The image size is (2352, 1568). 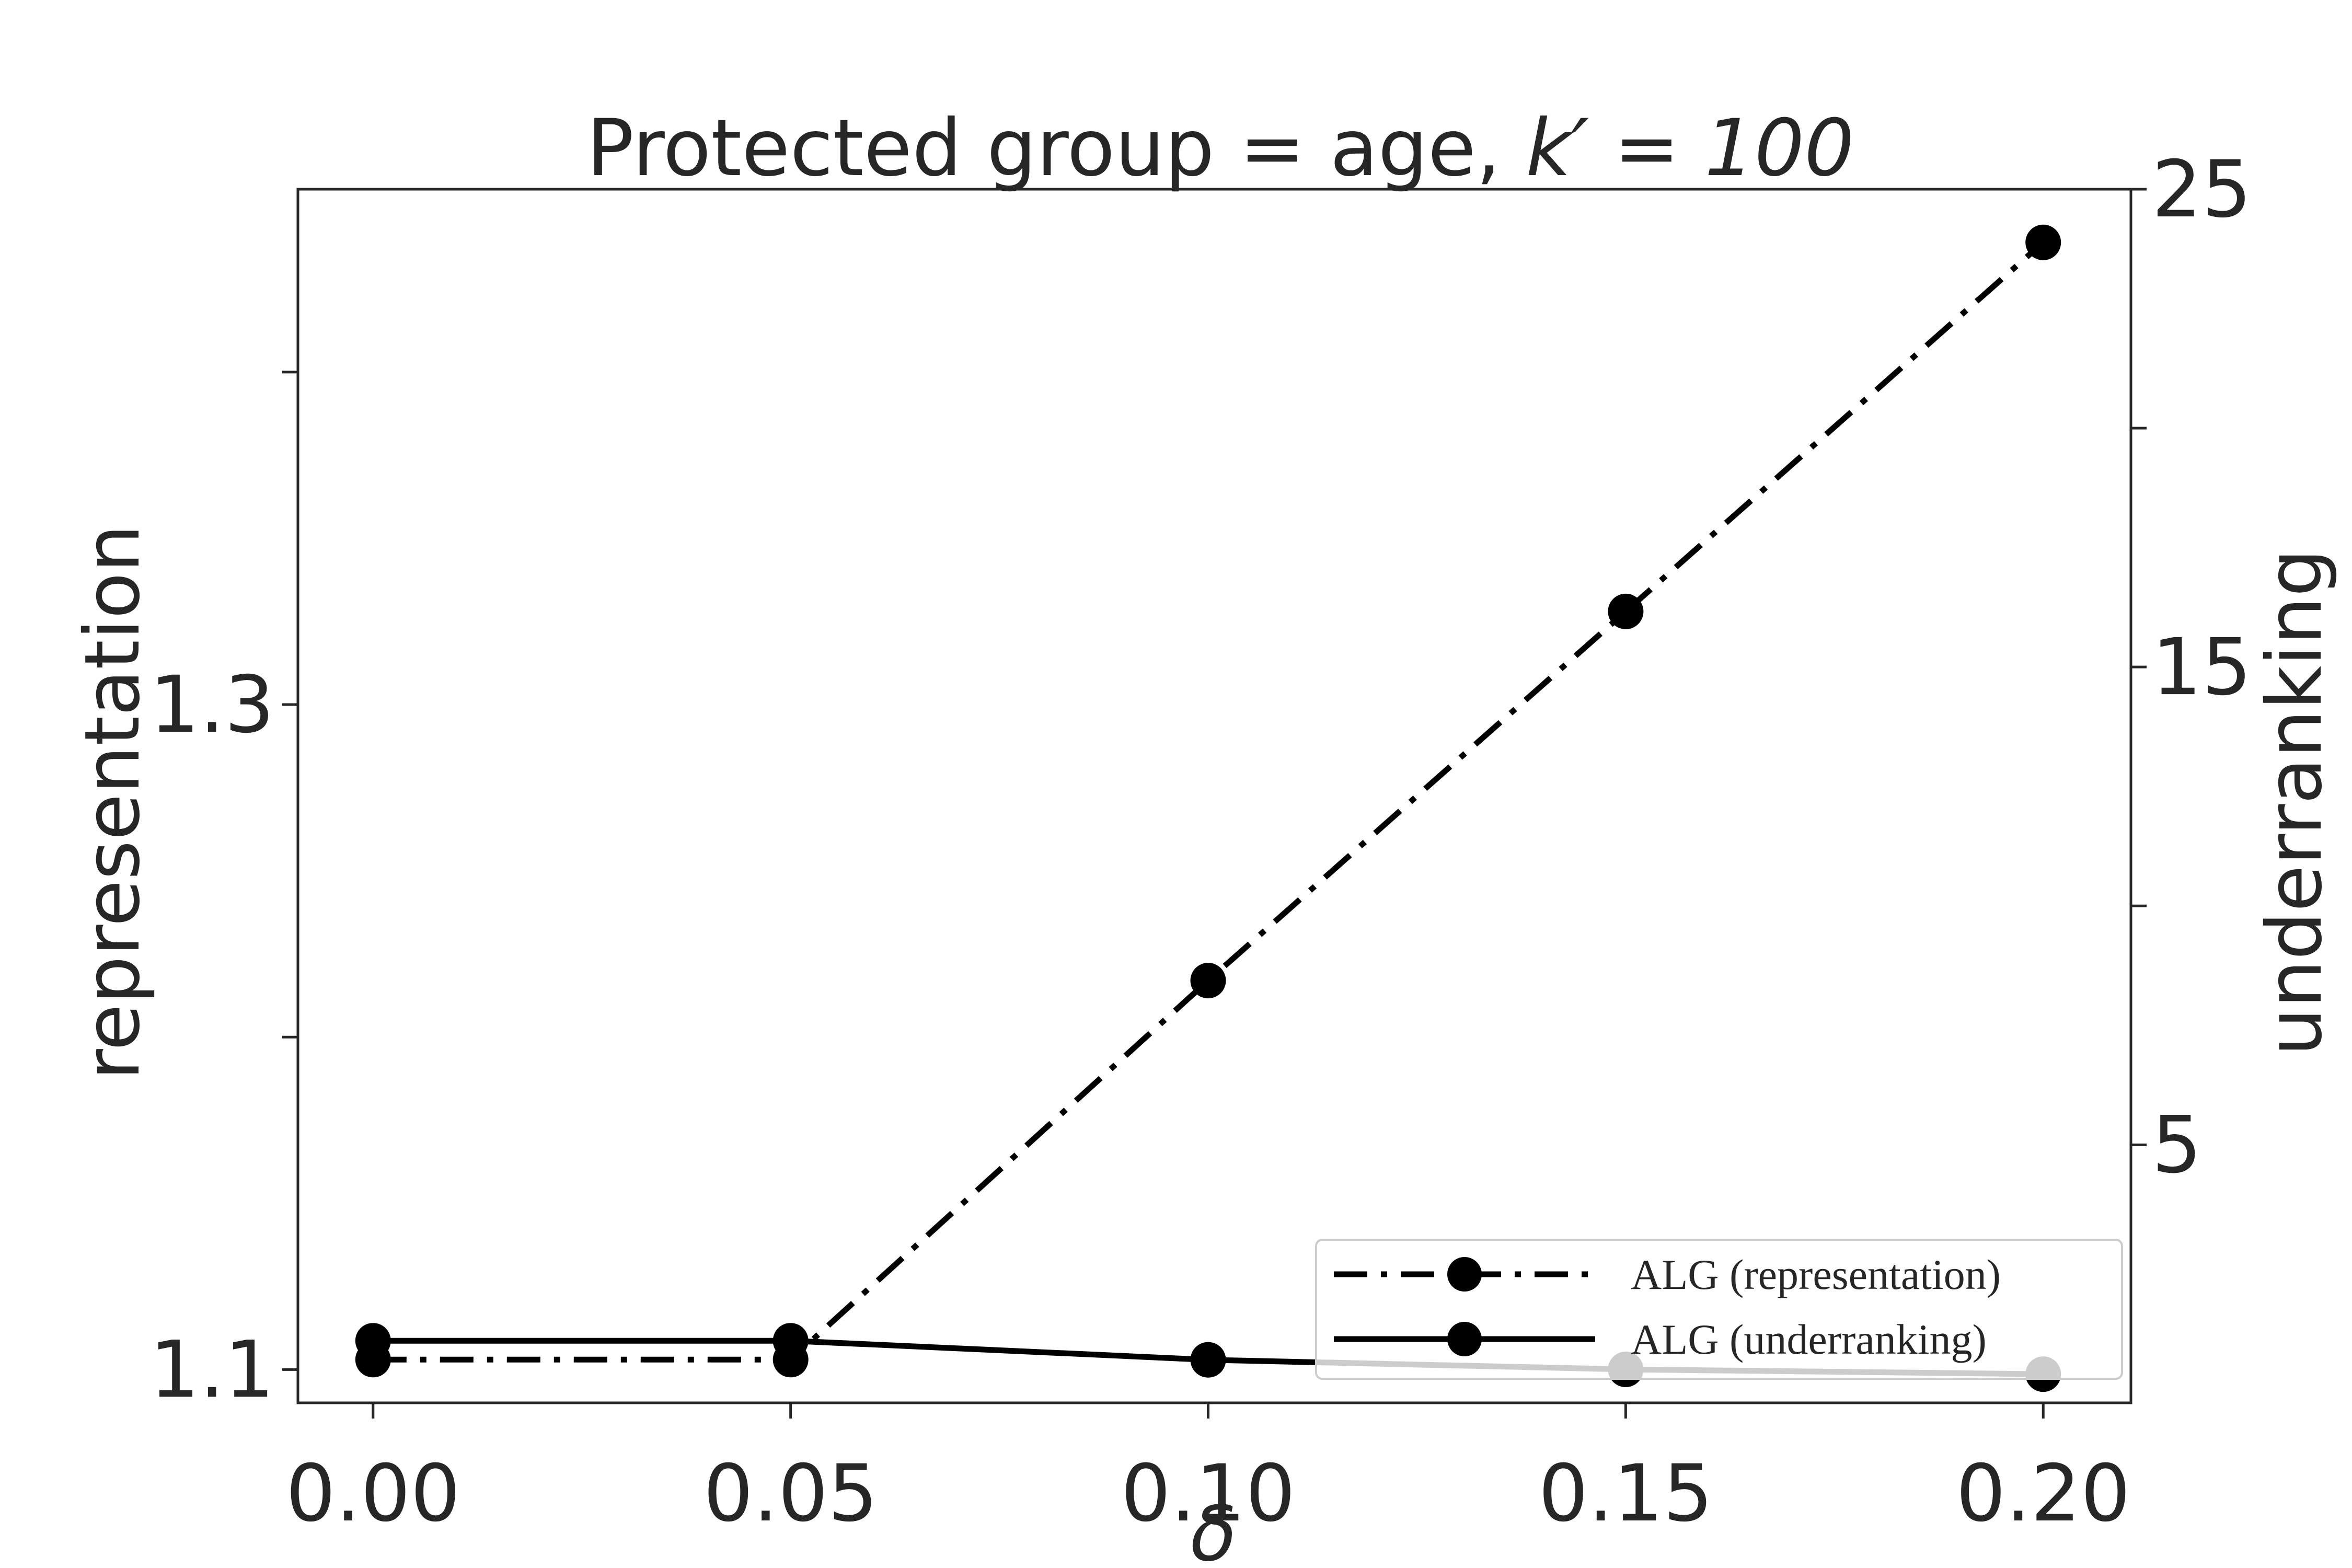 I want to click on x-tick-label-1: 0.05, so click(x=791, y=1493).